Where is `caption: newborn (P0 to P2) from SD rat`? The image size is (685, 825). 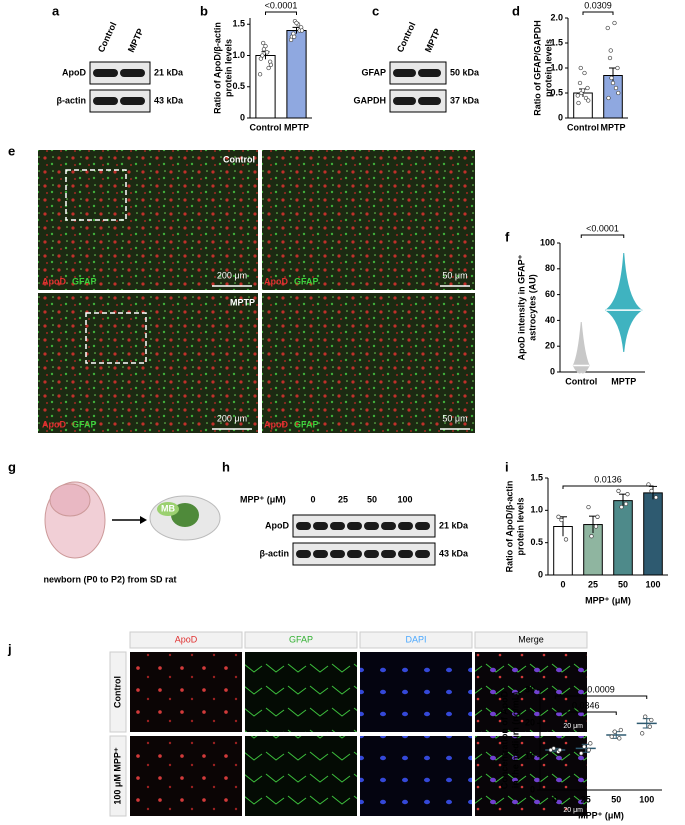
caption: newborn (P0 to P2) from SD rat is located at coordinates (109, 579).